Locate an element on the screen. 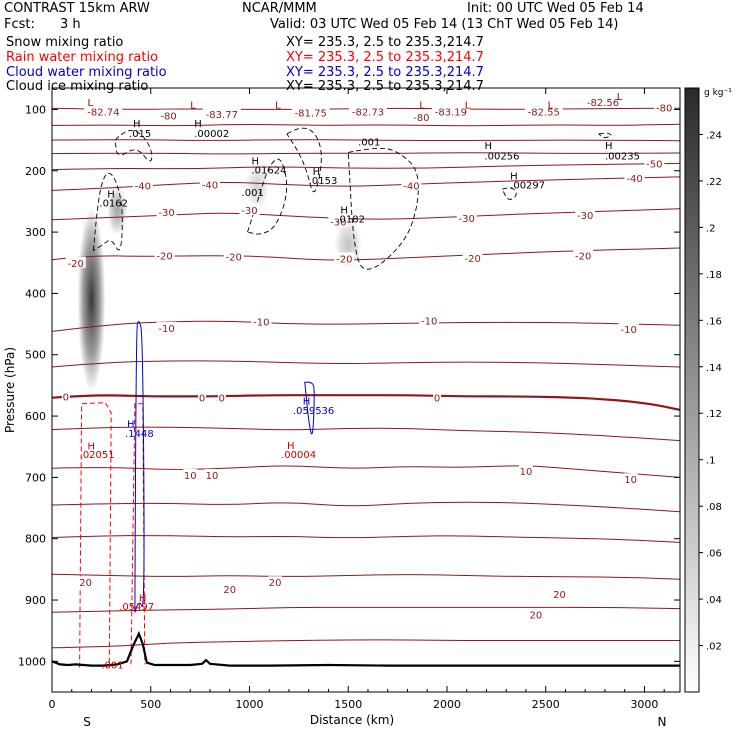 This screenshot has height=740, width=740. colorbar-label: .02 is located at coordinates (714, 647).